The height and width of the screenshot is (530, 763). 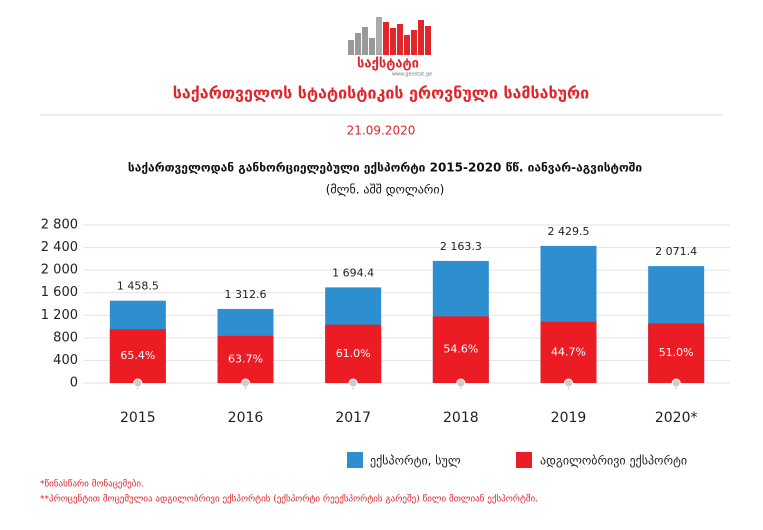 I want to click on share-label: 54.6%, so click(x=460, y=349).